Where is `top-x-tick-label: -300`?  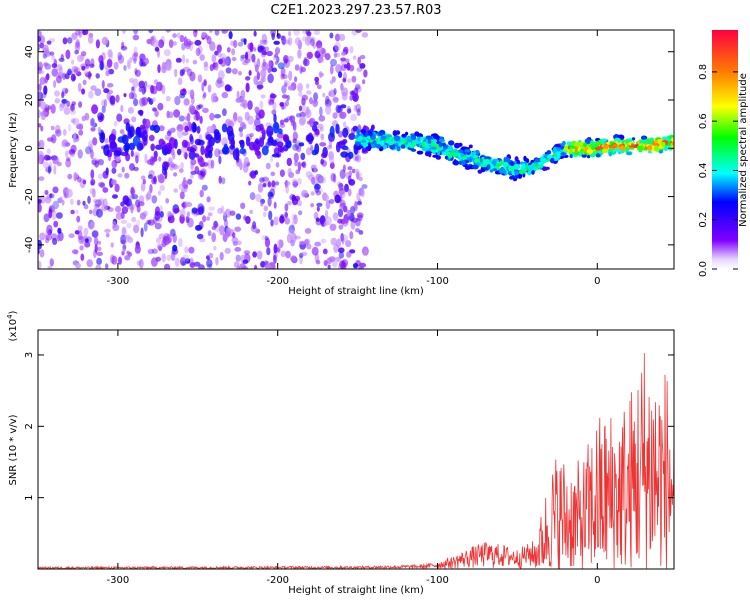
top-x-tick-label: -300 is located at coordinates (118, 281).